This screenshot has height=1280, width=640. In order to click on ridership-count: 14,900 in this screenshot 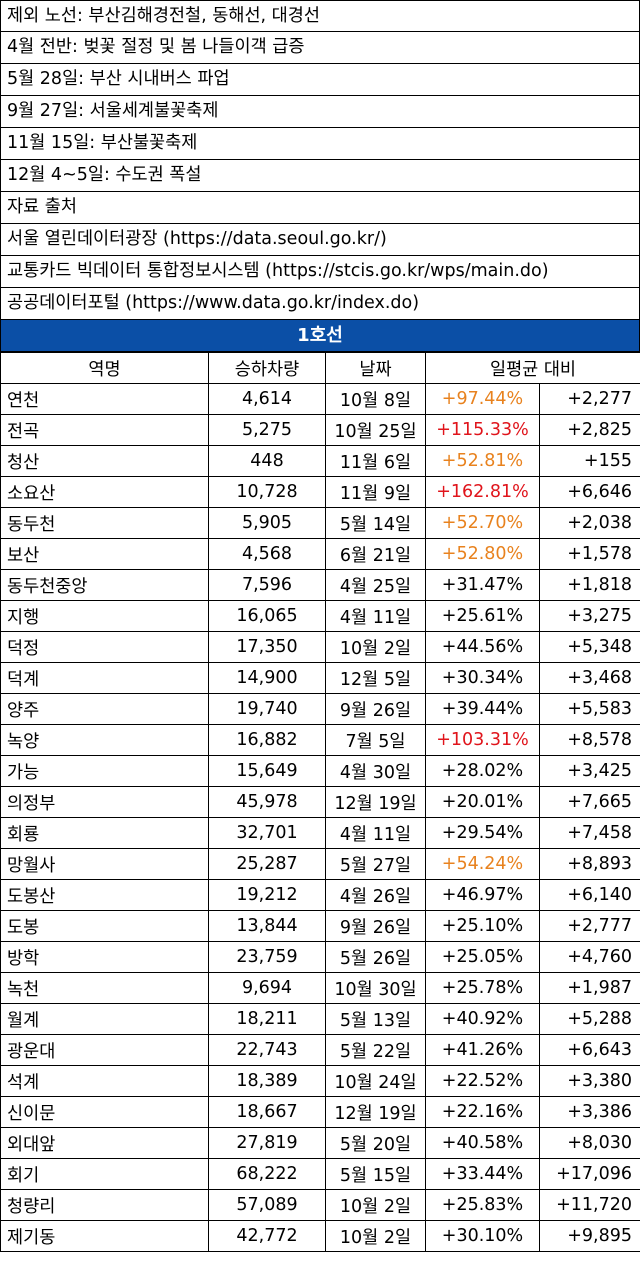, I will do `click(267, 678)`.